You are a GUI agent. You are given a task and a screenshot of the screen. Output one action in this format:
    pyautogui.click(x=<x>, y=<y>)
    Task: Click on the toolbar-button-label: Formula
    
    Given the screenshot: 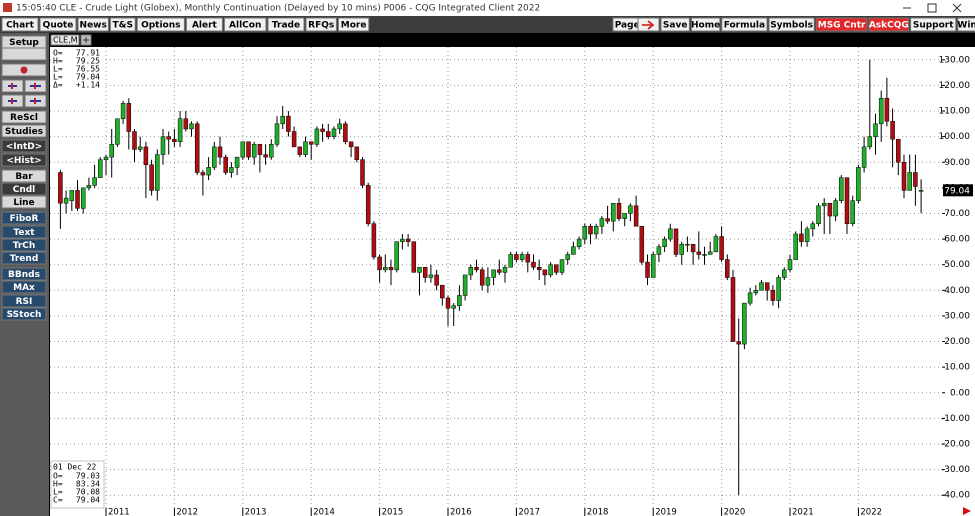 What is the action you would take?
    pyautogui.click(x=744, y=26)
    